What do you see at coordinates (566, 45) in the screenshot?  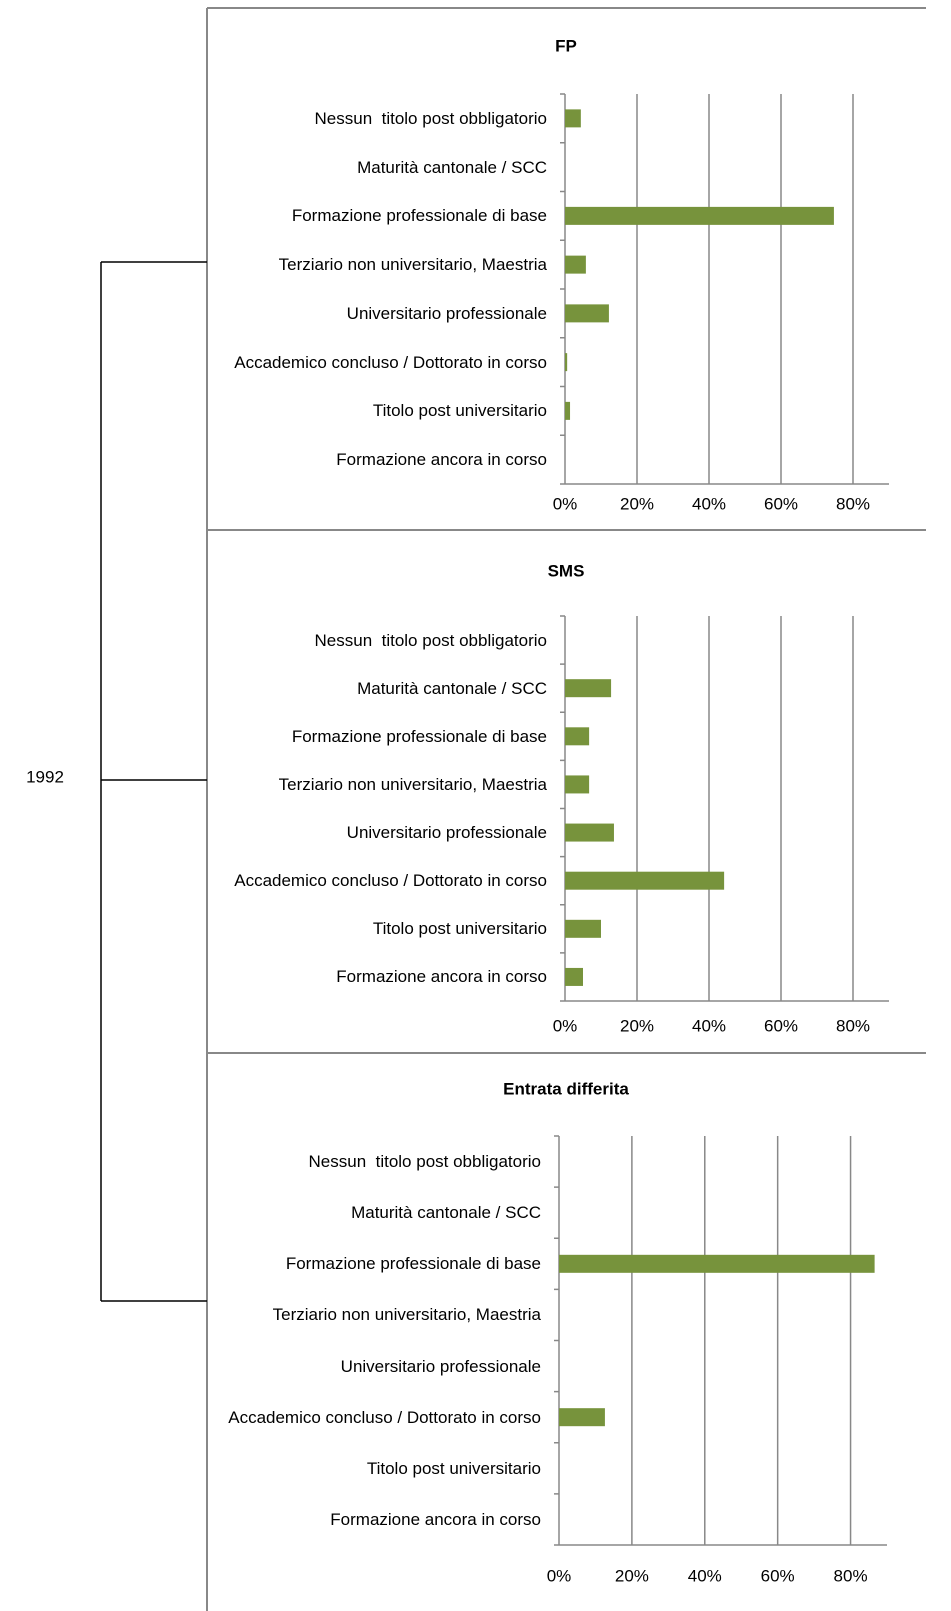 I see `chart-title: FP` at bounding box center [566, 45].